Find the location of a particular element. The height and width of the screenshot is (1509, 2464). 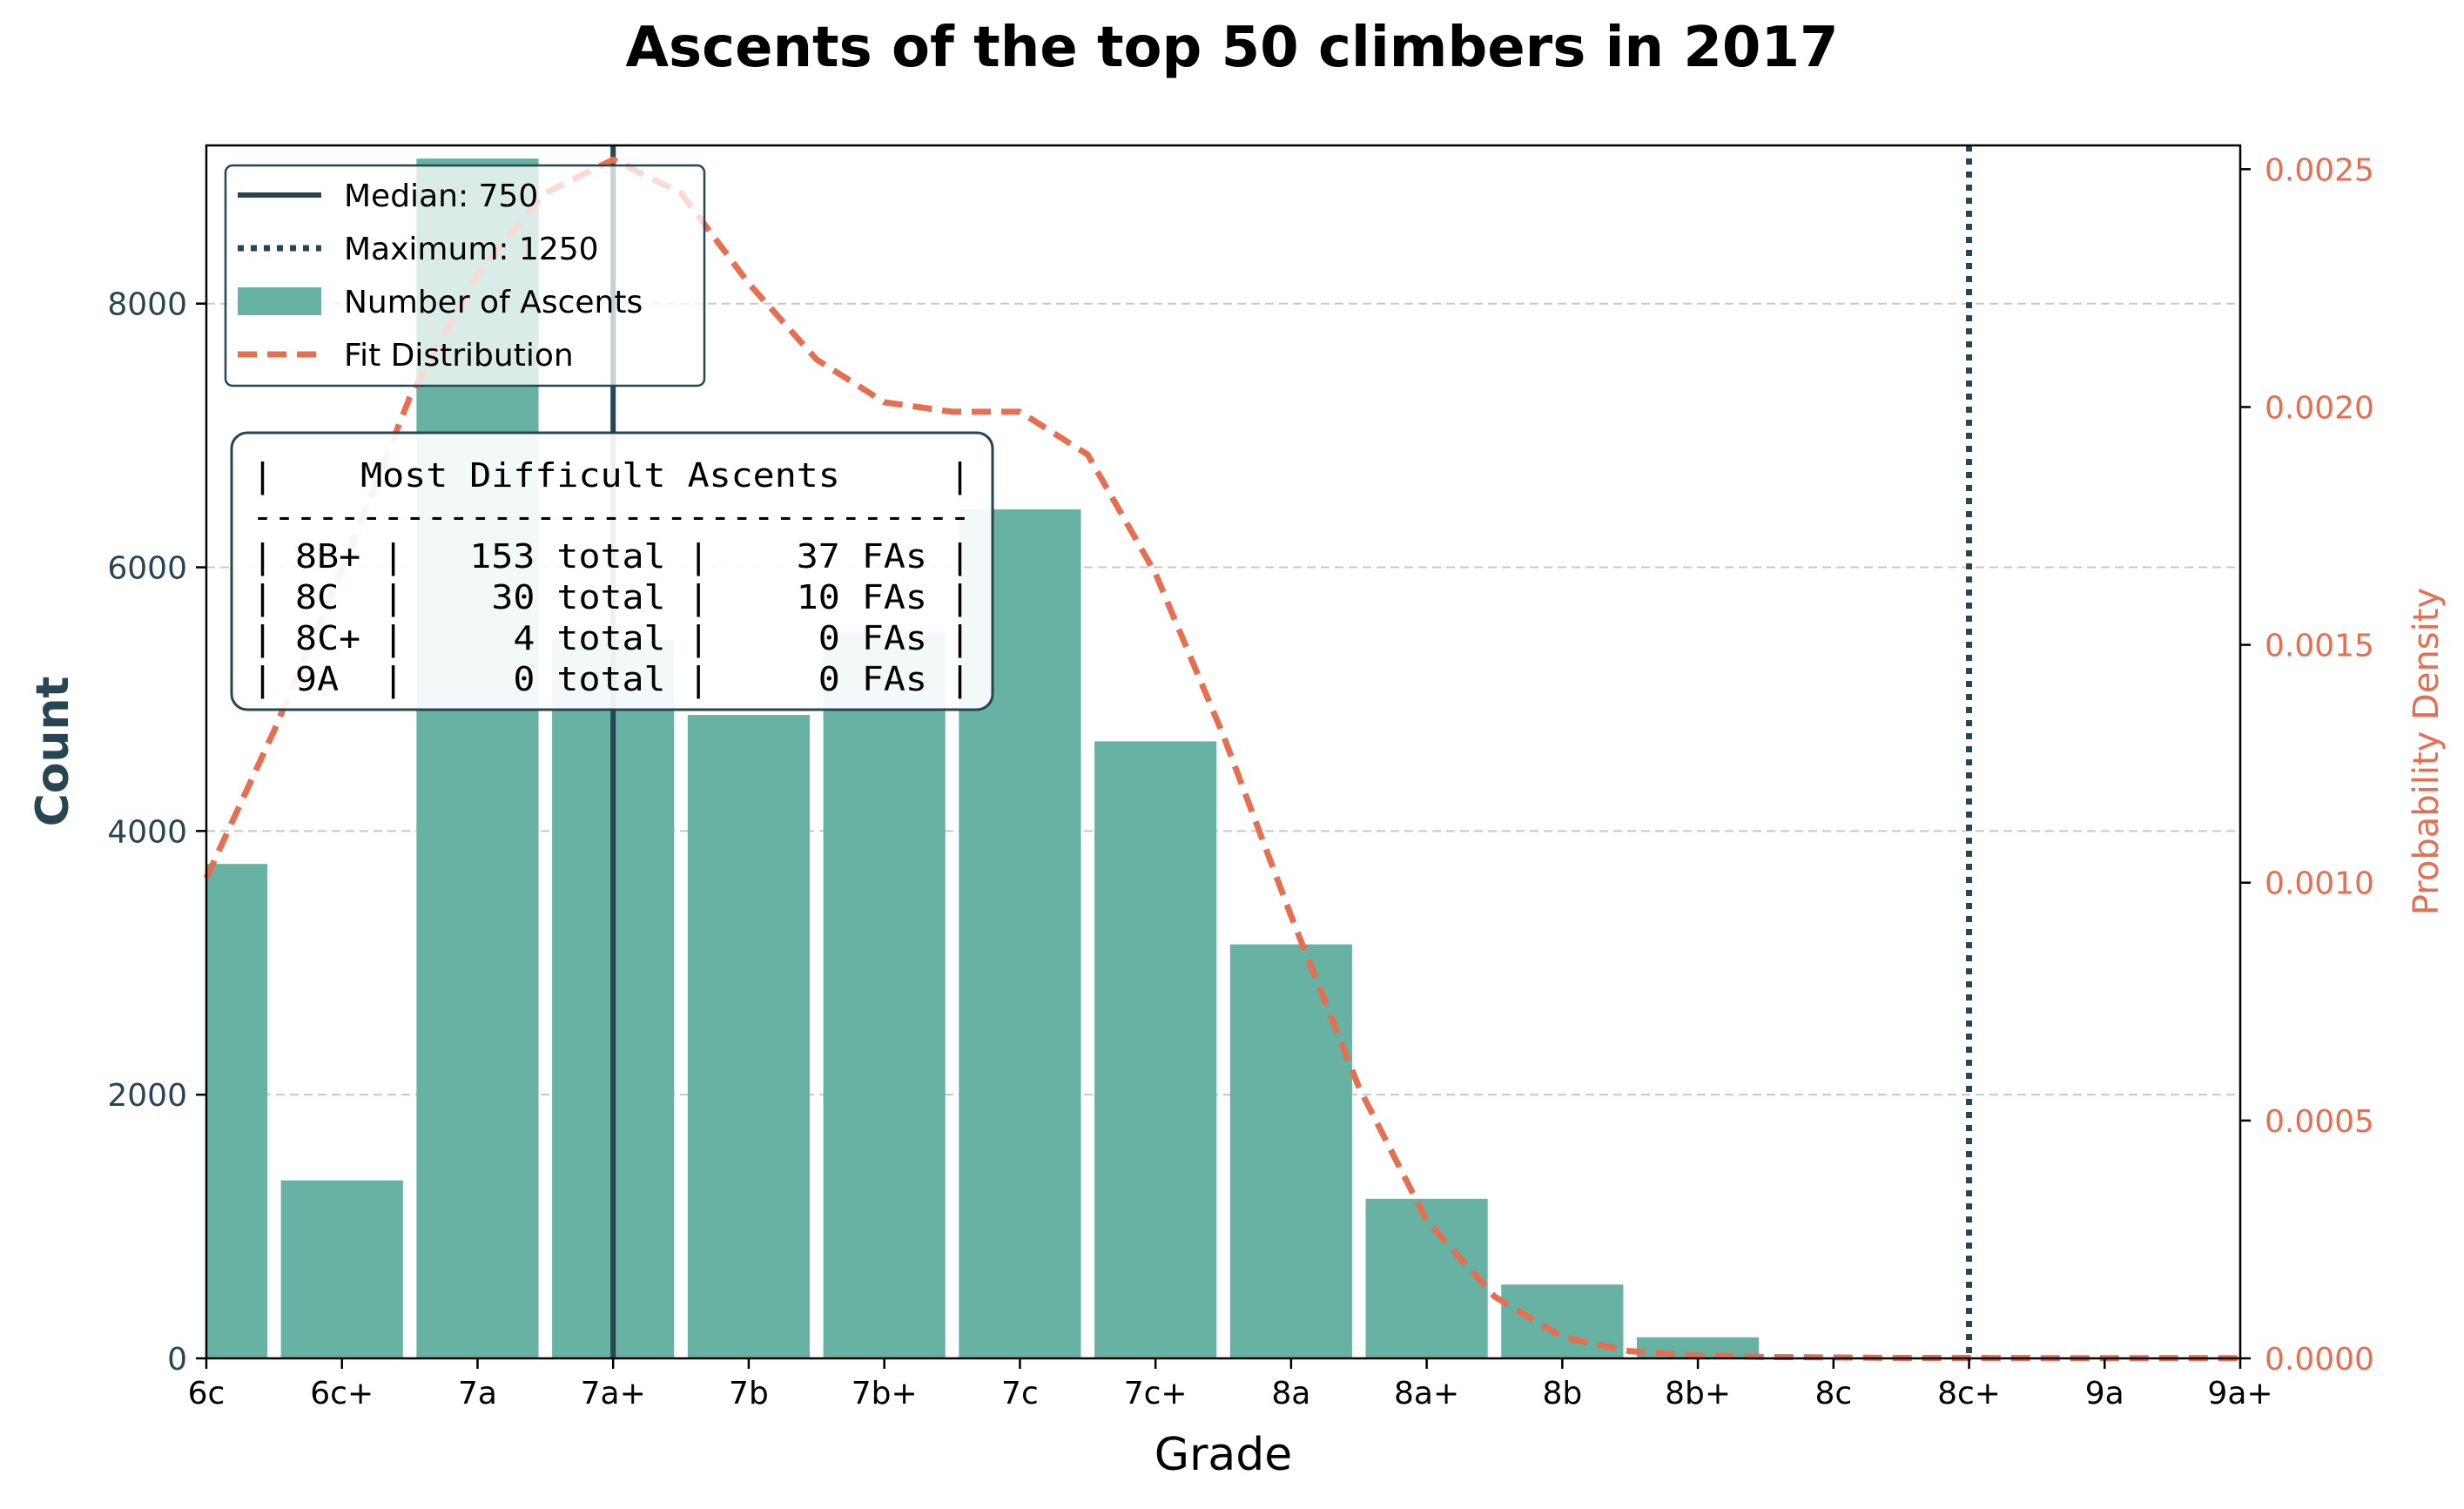

annotation-line: | 8C+ | 4 total | 0 FAs | is located at coordinates (612, 638).